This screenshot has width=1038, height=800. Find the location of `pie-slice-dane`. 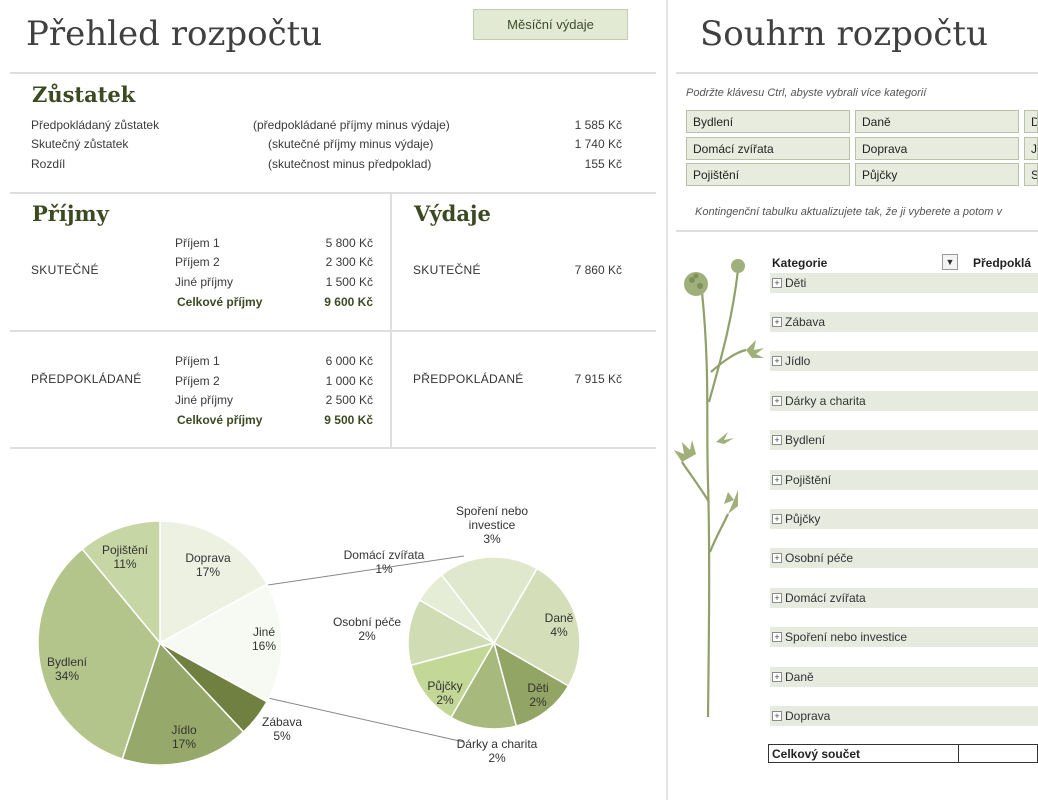

pie-slice-dane is located at coordinates (536, 627).